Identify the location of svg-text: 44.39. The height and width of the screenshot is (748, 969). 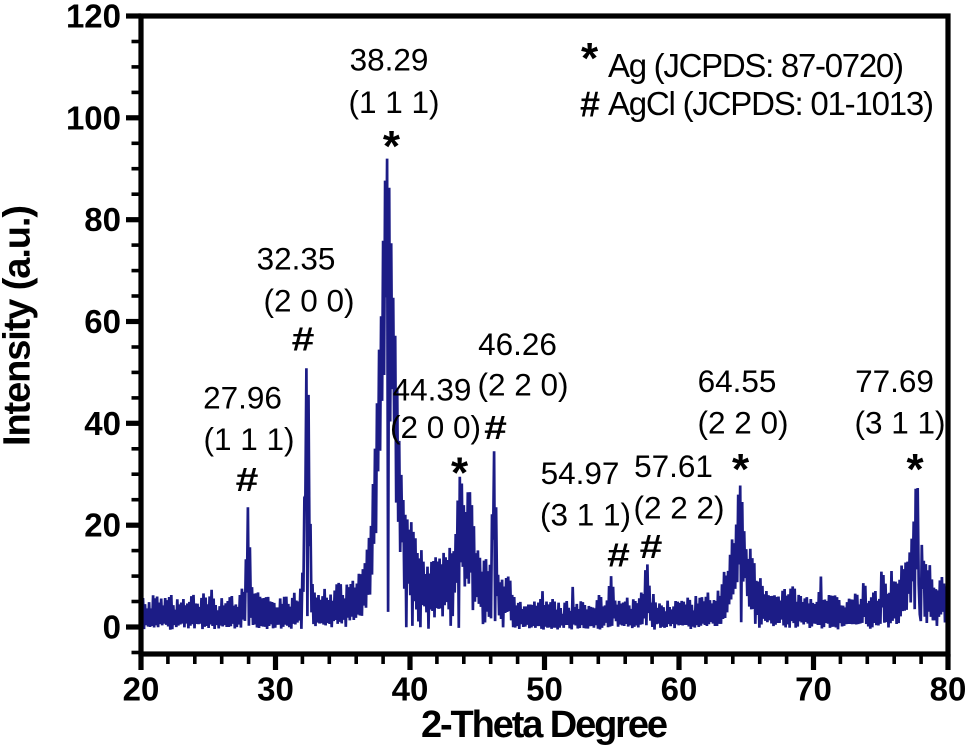
(432, 390).